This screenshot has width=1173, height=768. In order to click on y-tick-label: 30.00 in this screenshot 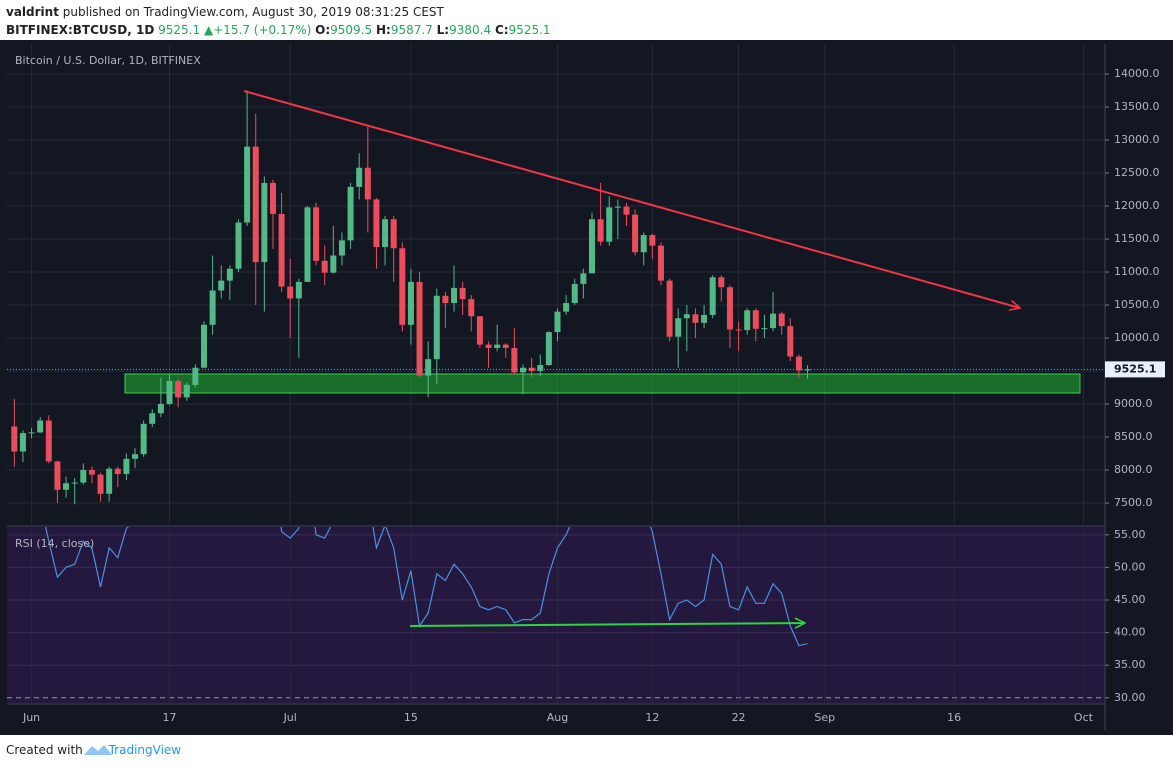, I will do `click(1130, 697)`.